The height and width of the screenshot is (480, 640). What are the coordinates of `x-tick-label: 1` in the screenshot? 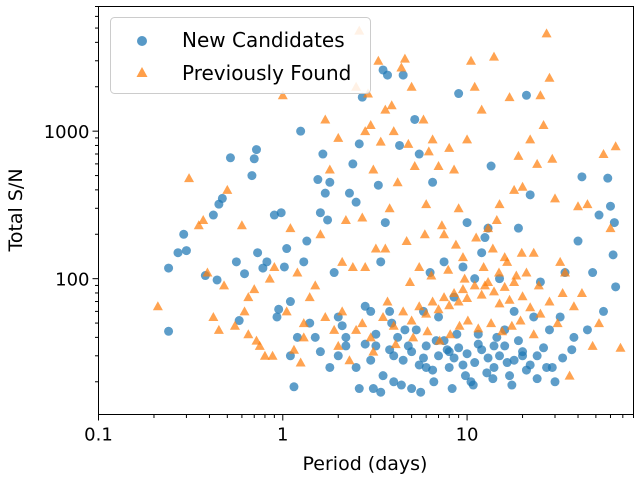 It's located at (282, 435).